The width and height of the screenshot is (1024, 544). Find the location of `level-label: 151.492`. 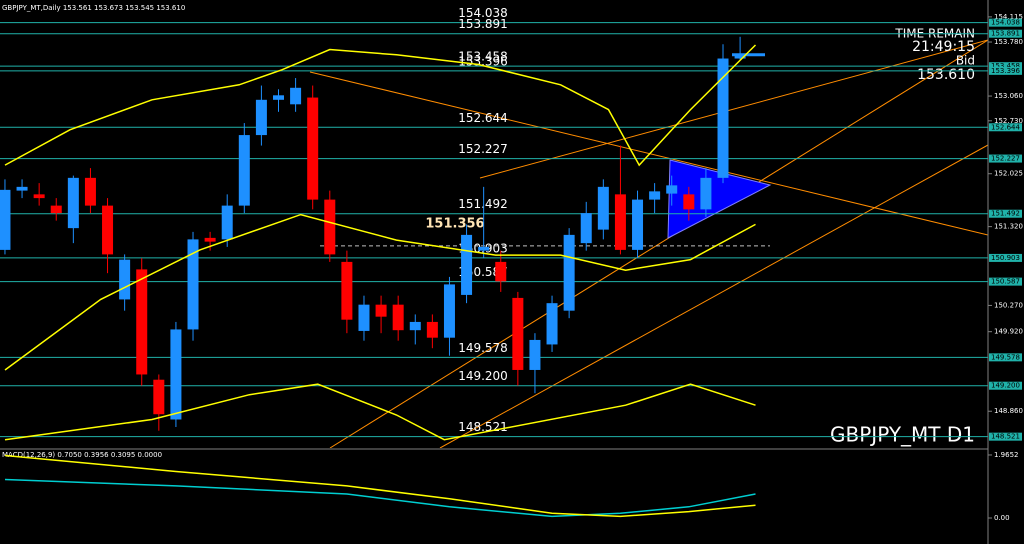

level-label: 151.492 is located at coordinates (483, 204).